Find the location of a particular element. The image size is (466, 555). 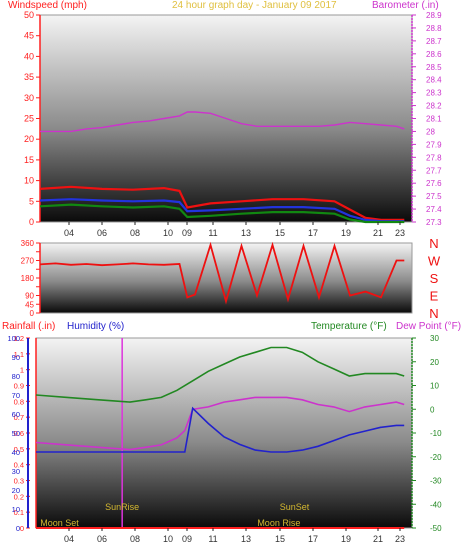

temp-y-tick-label: -50 is located at coordinates (436, 528).